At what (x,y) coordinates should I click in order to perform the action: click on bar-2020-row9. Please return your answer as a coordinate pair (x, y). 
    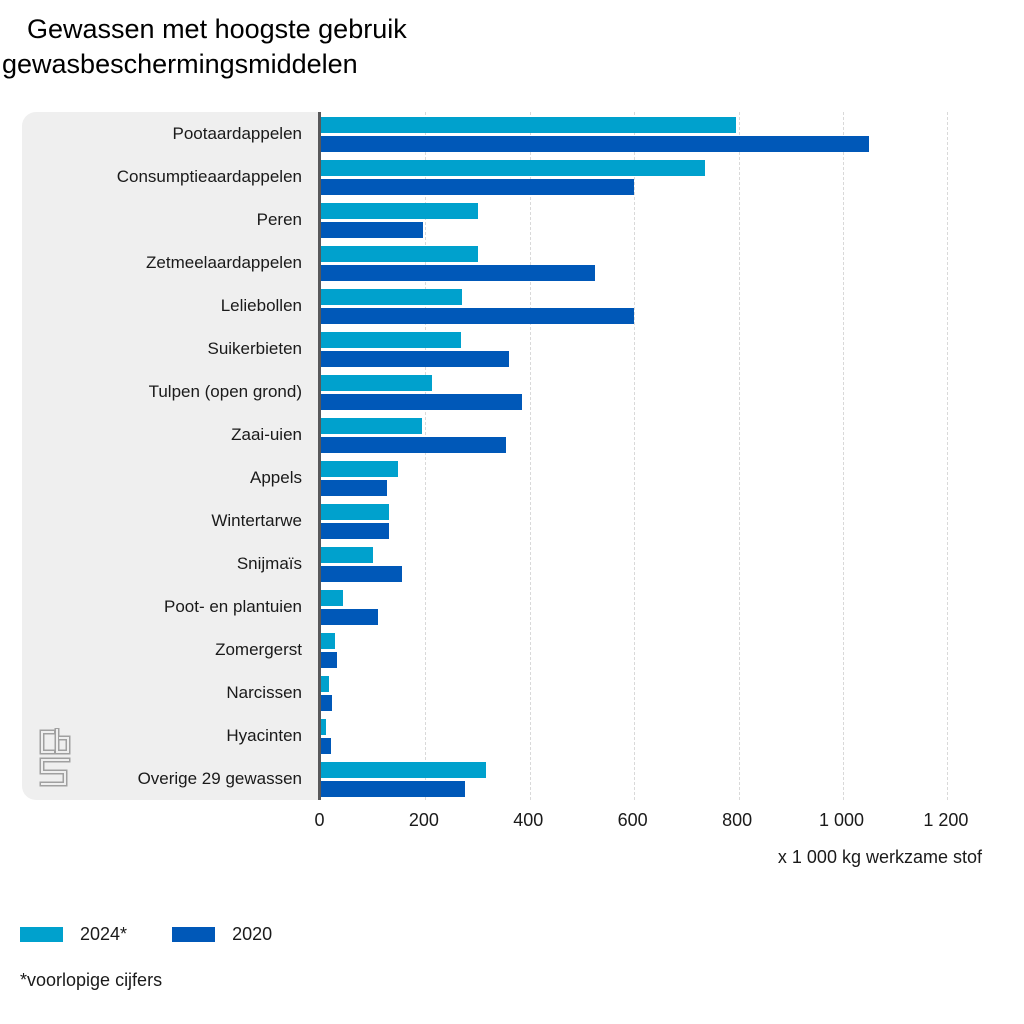
    Looking at the image, I should click on (355, 531).